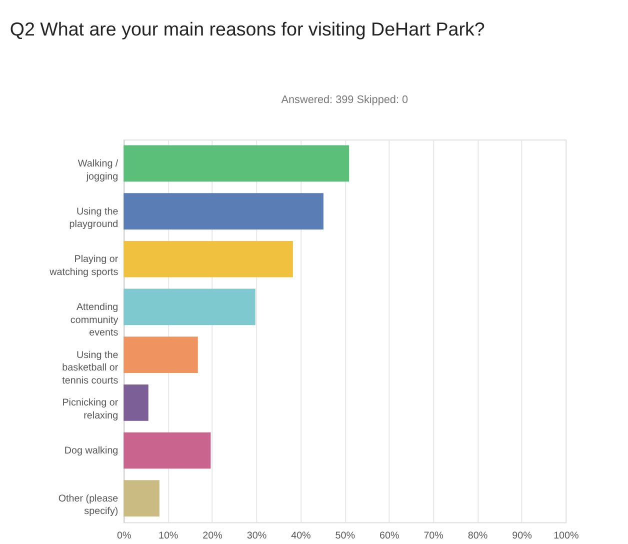 Image resolution: width=628 pixels, height=544 pixels. Describe the element at coordinates (83, 266) in the screenshot. I see `y-tick-label: Playing or watching sports` at that location.